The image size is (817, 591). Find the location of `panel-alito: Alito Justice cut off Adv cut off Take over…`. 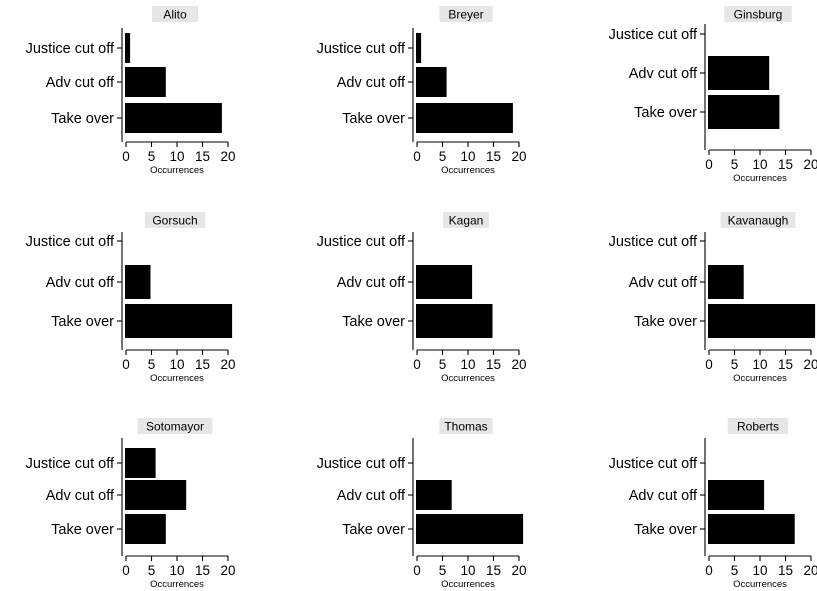

panel-alito: Alito Justice cut off Adv cut off Take over… is located at coordinates (131, 91).